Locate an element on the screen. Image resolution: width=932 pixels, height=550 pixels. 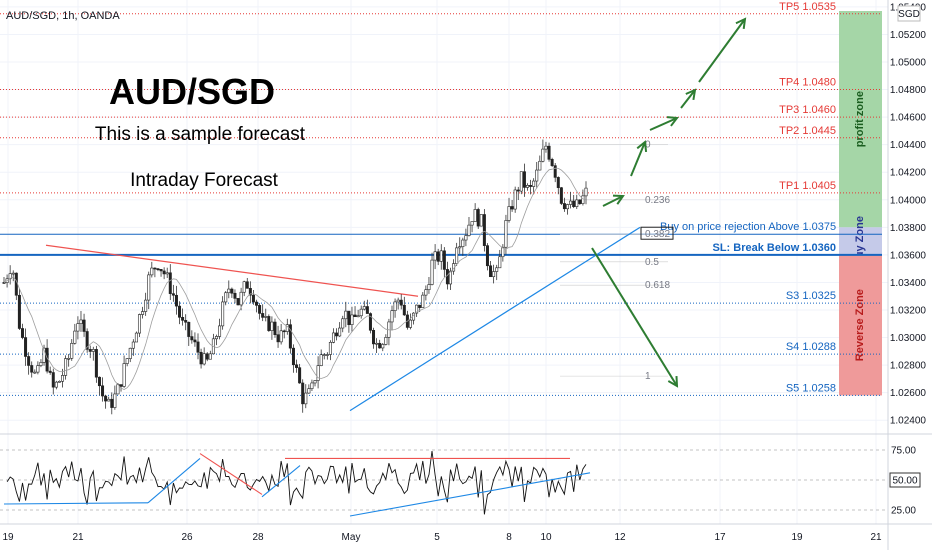
level-label: S3 1.0325 is located at coordinates (811, 296).